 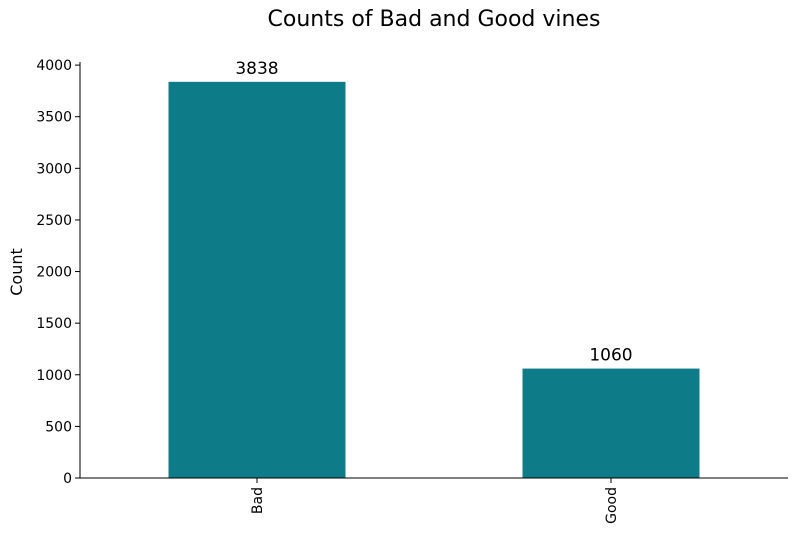 I want to click on y-tick-label: 3000, so click(x=54, y=169).